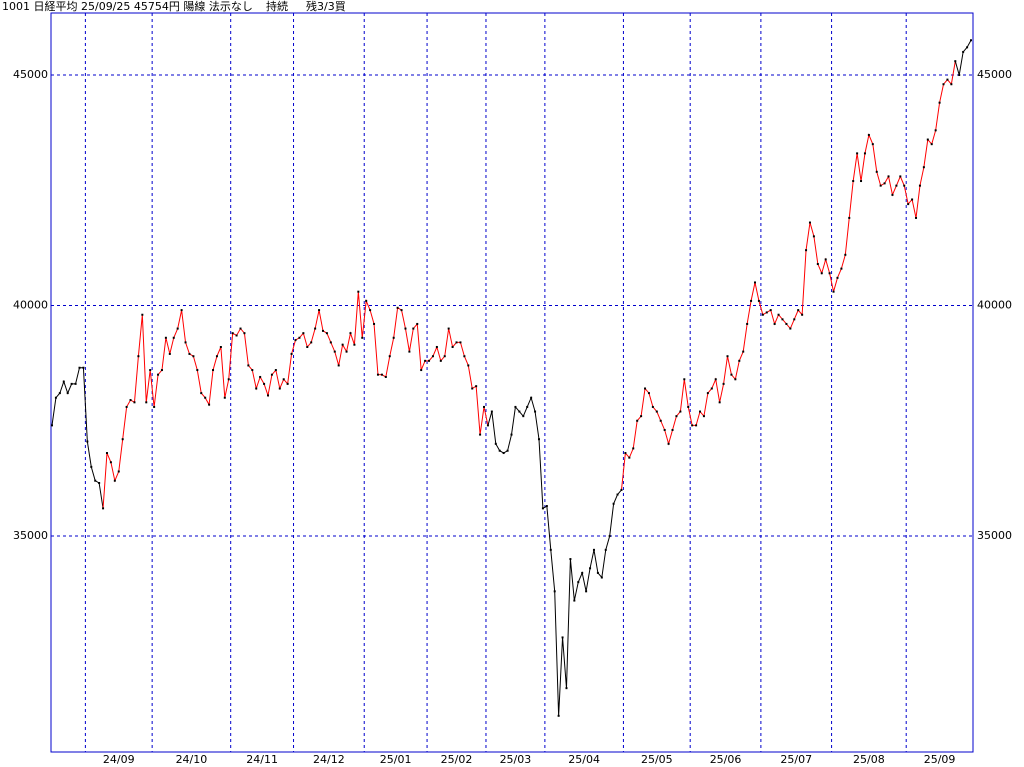 This screenshot has height=767, width=1024. I want to click on x-tick-label: 24/10, so click(192, 759).